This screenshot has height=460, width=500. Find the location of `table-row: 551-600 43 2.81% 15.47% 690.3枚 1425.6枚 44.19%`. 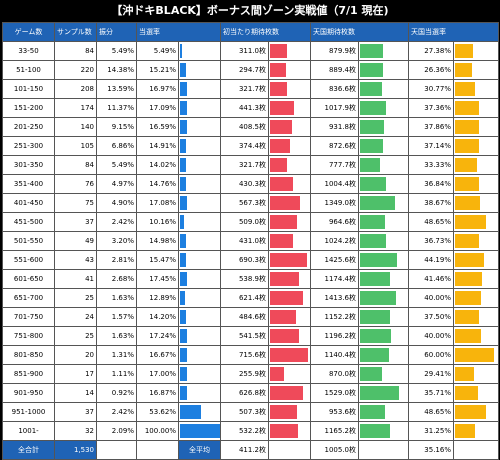

table-row: 551-600 43 2.81% 15.47% 690.3枚 1425.6枚 44.19% is located at coordinates (250, 260).